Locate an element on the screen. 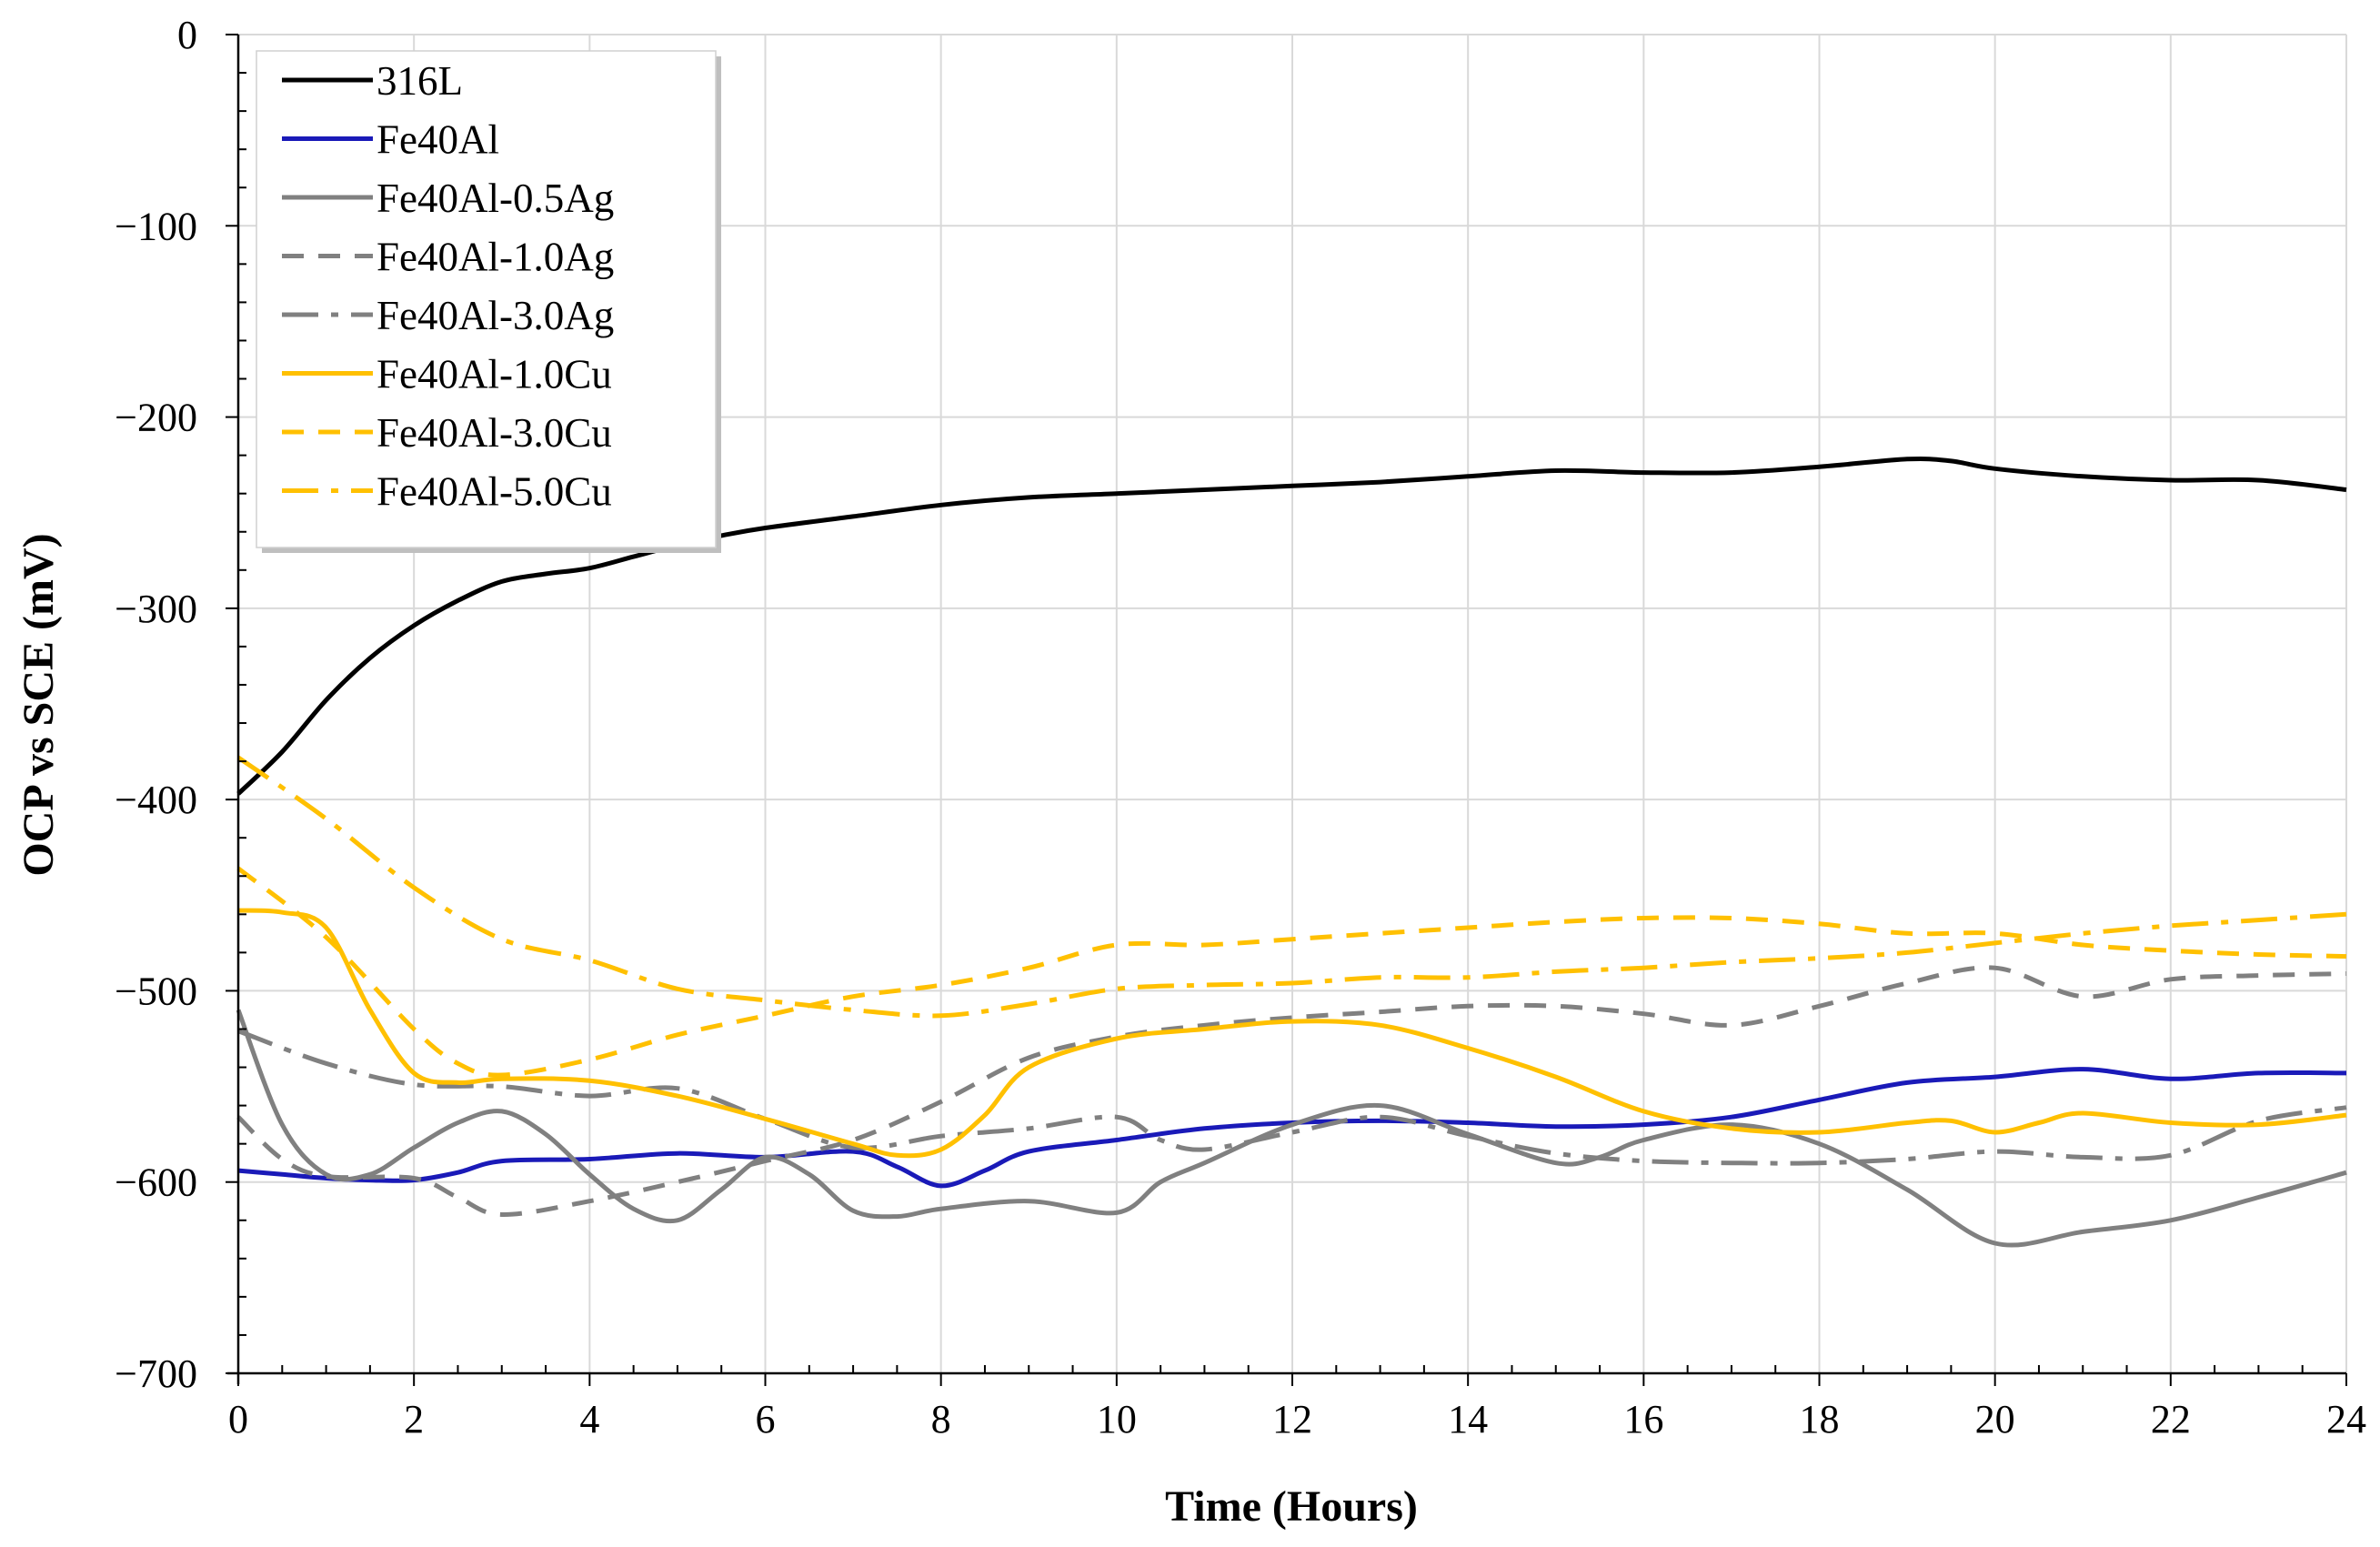 The image size is (2380, 1547). x-tick-label: 12 is located at coordinates (1292, 1419).